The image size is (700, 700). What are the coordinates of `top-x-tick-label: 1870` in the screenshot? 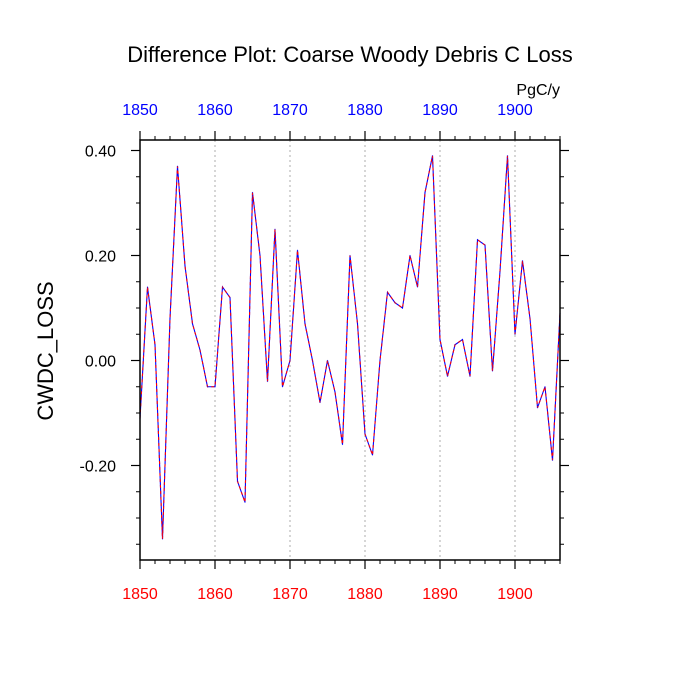 It's located at (290, 110).